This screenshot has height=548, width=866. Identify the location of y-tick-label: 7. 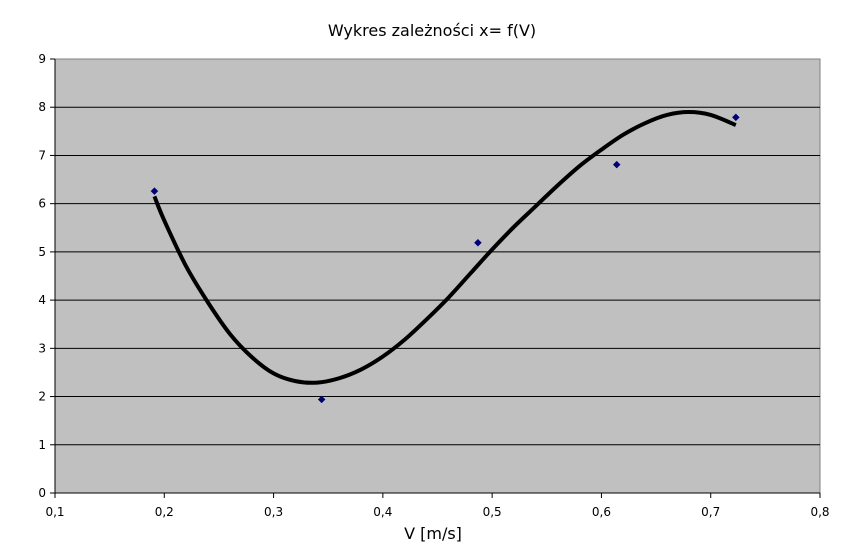
(42, 155).